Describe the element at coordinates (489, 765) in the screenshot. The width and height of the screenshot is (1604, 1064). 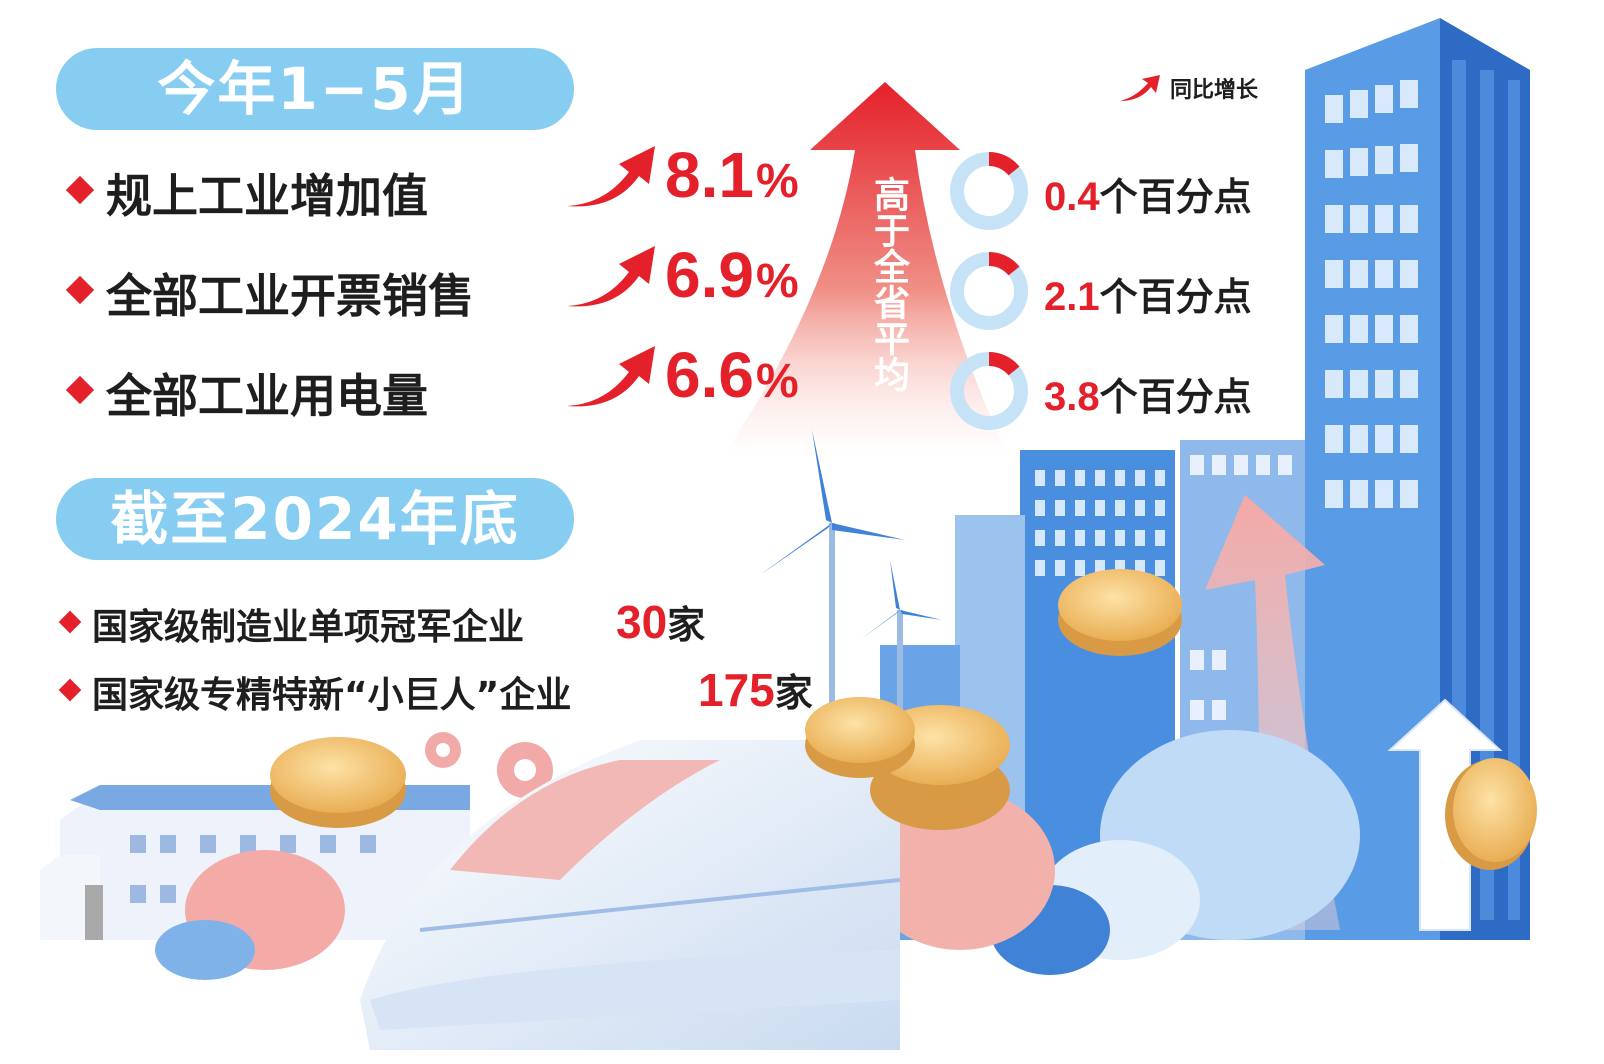
I see `gear-icons` at that location.